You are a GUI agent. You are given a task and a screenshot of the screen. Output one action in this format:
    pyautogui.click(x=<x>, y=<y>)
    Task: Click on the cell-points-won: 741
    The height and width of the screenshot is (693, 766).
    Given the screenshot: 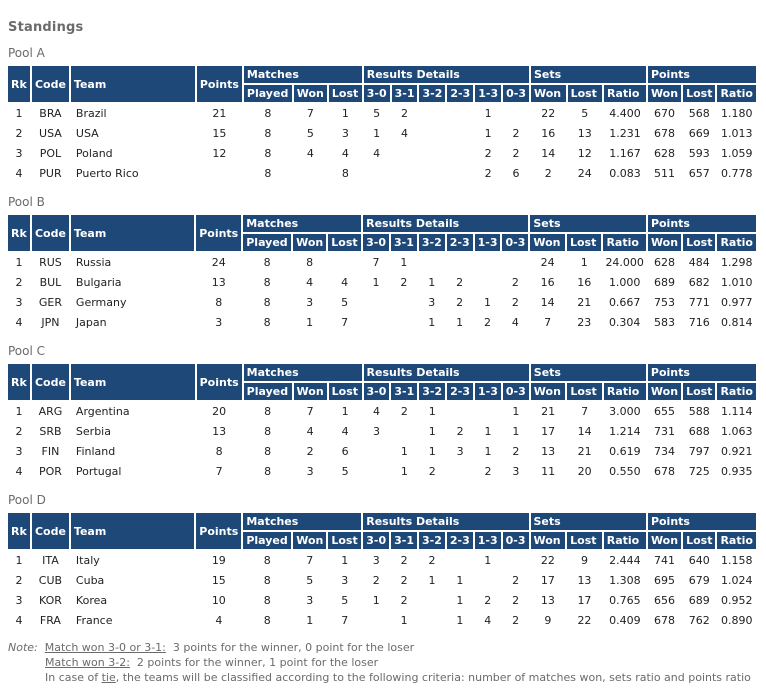 What is the action you would take?
    pyautogui.click(x=664, y=560)
    